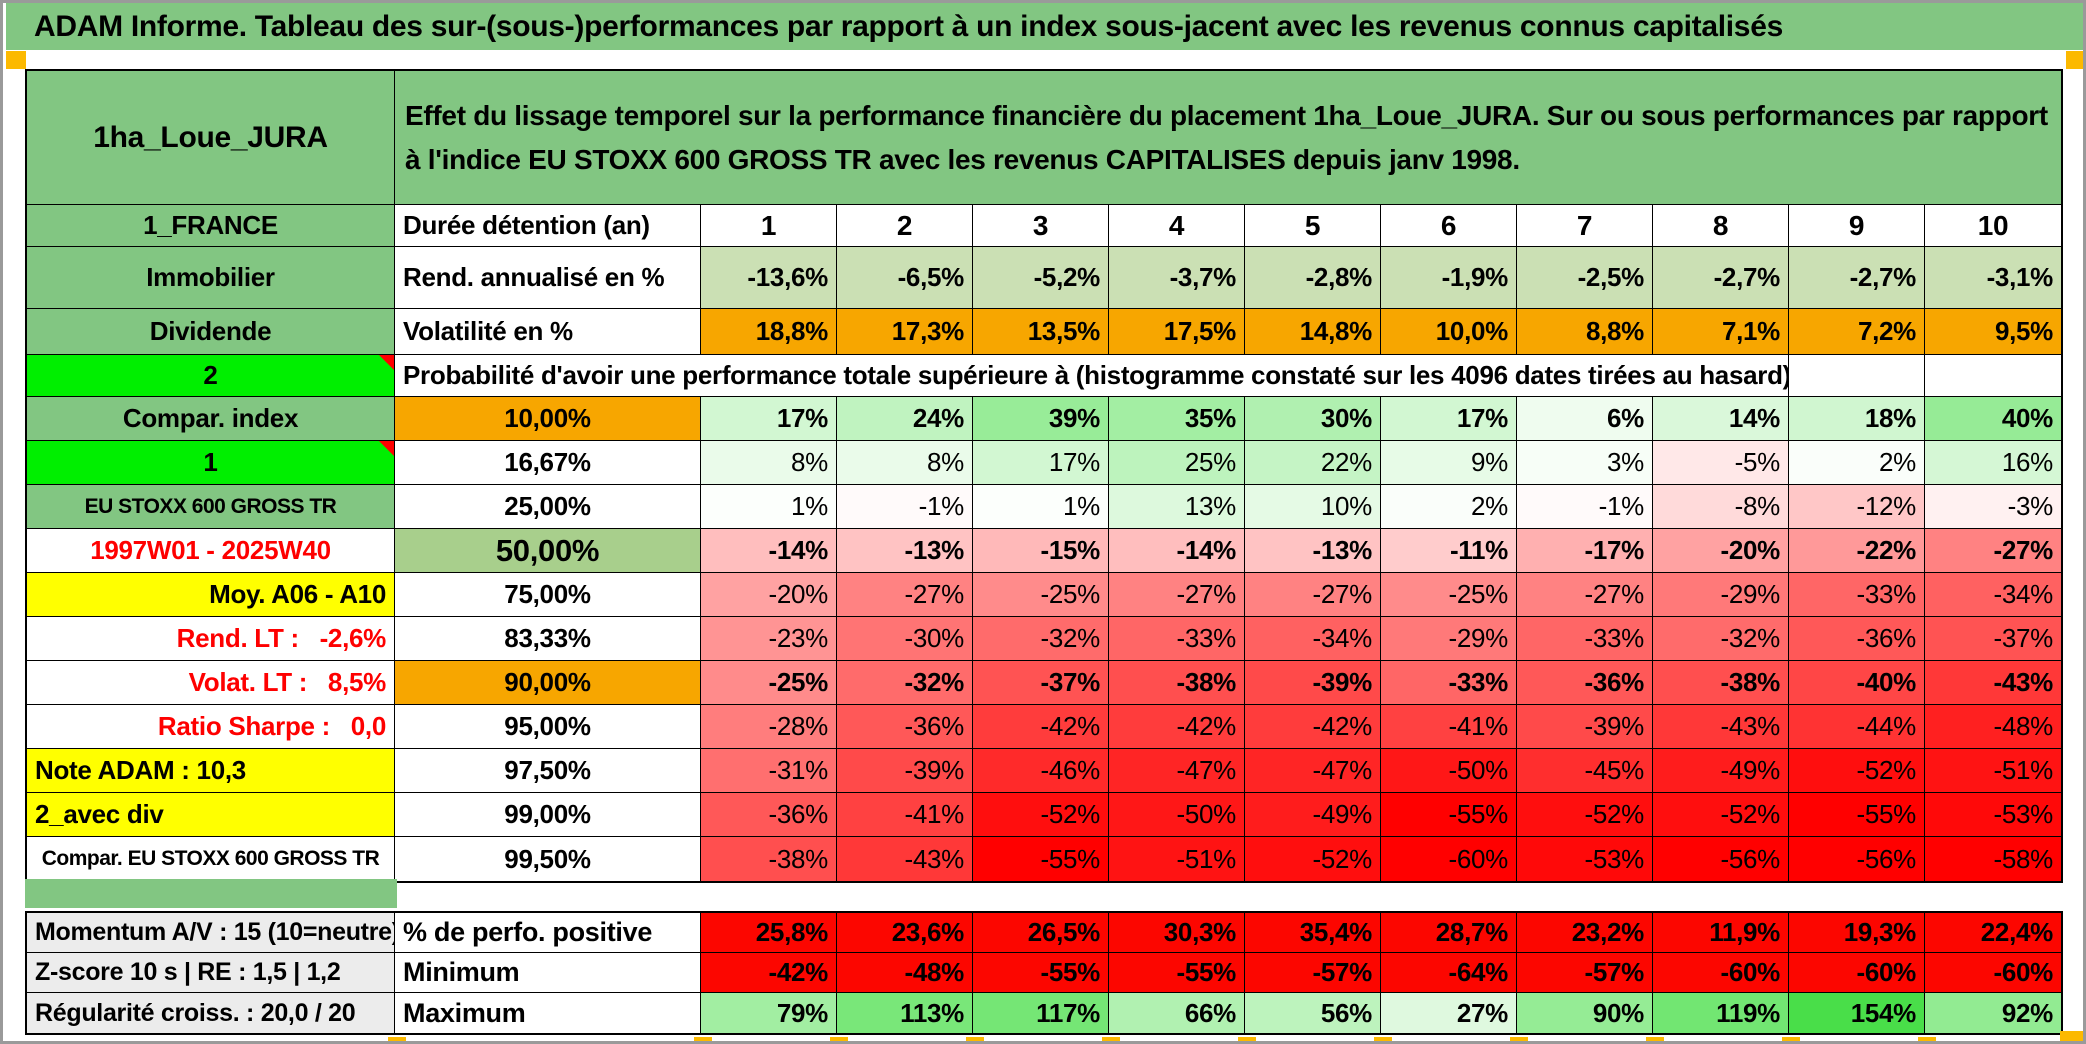  Describe the element at coordinates (1993, 226) in the screenshot. I see `column-header-cell: 10` at that location.